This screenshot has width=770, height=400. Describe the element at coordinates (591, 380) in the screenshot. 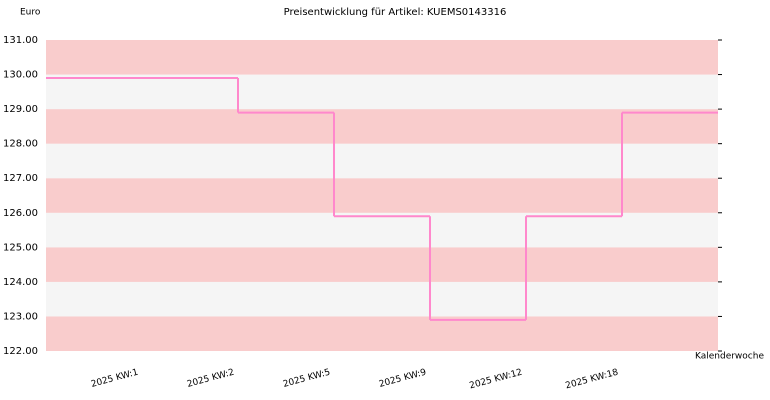

I see `x-tick-label: 2025 KW:18` at that location.